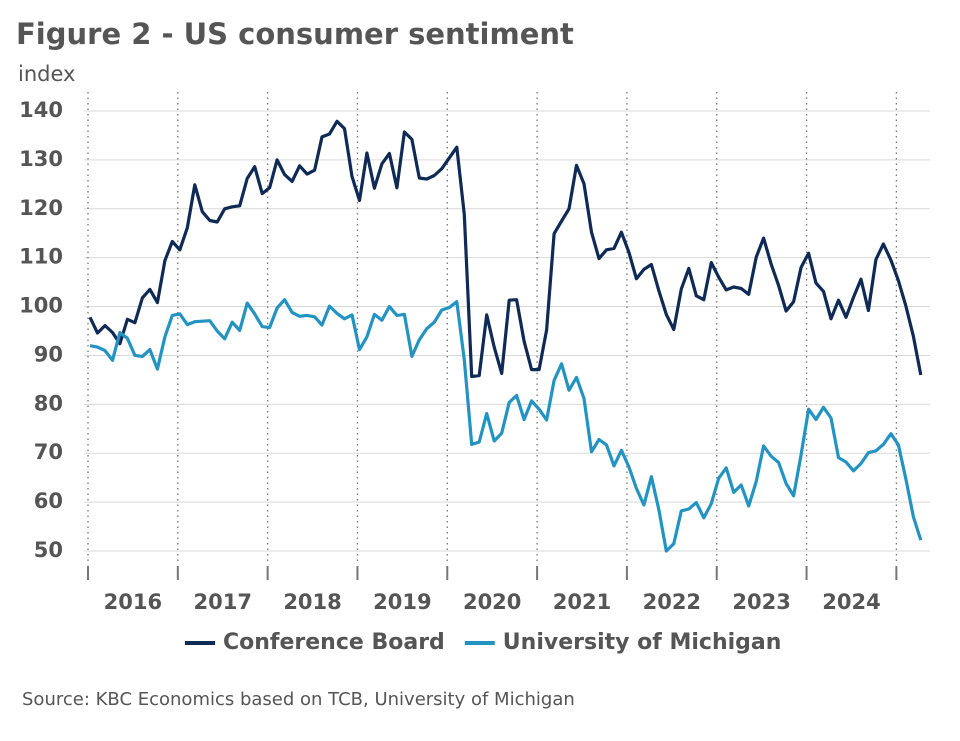 Image resolution: width=960 pixels, height=741 pixels. What do you see at coordinates (41, 257) in the screenshot?
I see `y-tick-label: 110` at bounding box center [41, 257].